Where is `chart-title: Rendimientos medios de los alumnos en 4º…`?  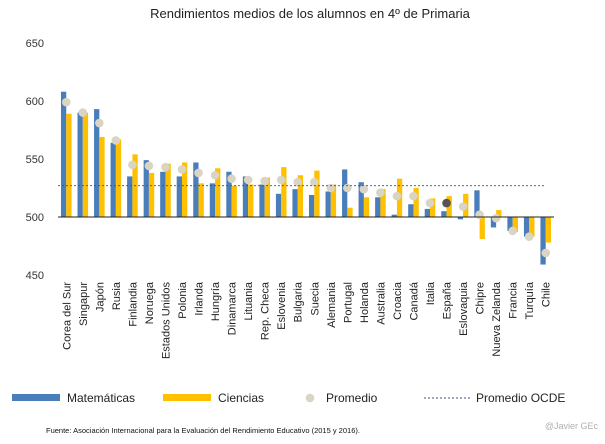
chart-title: Rendimientos medios de los alumnos en 4º… is located at coordinates (310, 13).